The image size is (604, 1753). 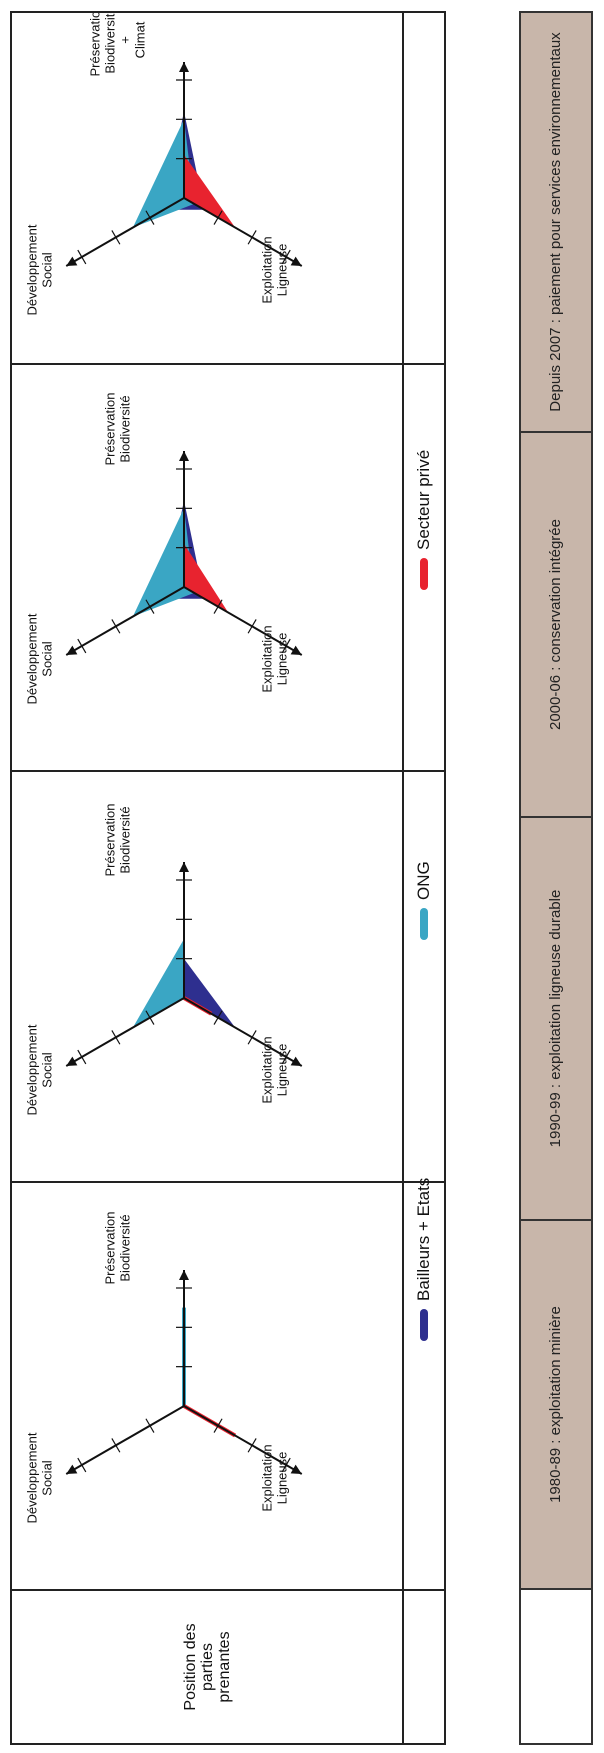 I want to click on legend-item-ong: ONG, so click(x=424, y=900).